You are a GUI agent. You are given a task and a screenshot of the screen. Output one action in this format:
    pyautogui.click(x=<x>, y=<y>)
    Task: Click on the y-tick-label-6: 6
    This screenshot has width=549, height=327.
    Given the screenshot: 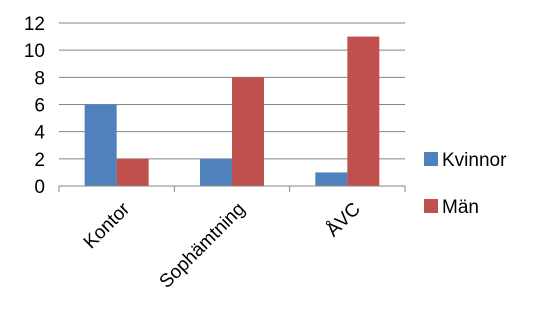 What is the action you would take?
    pyautogui.click(x=39, y=106)
    